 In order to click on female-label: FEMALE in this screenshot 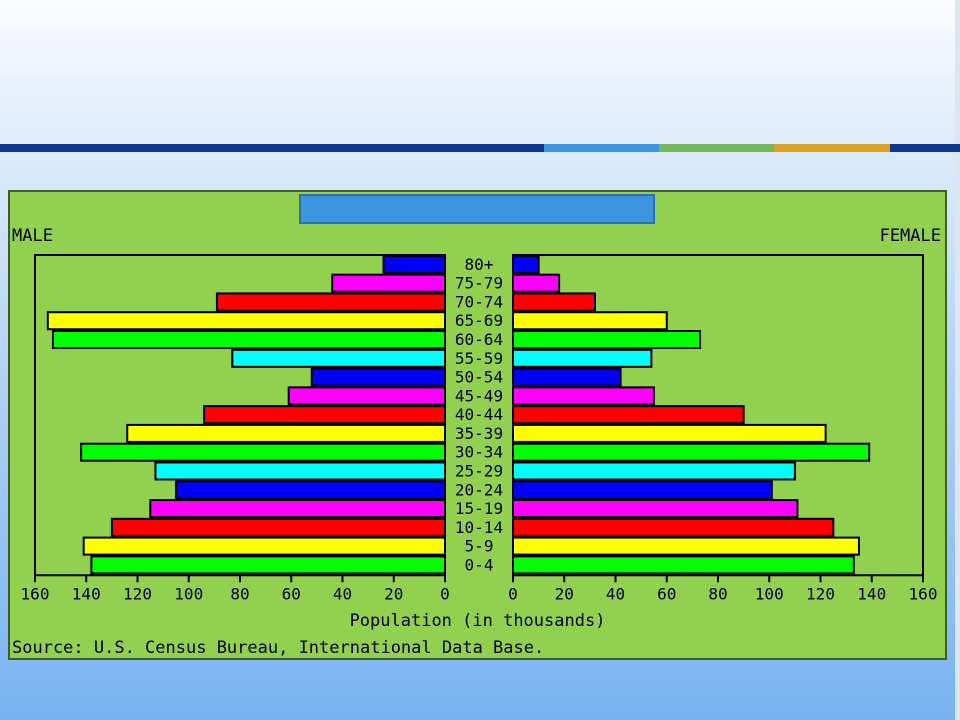, I will do `click(910, 236)`.